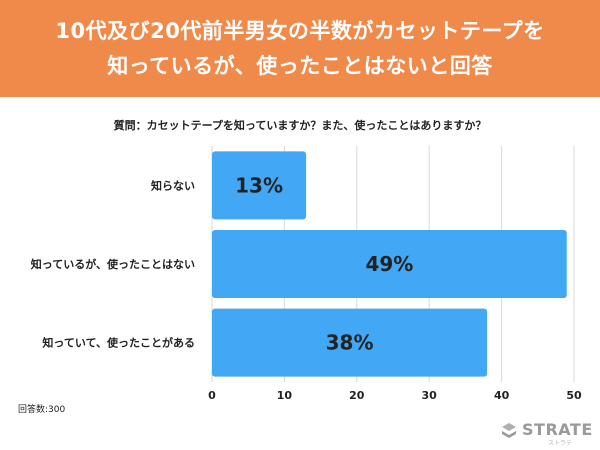  What do you see at coordinates (560, 443) in the screenshot?
I see `logo-sub: ストラテ` at bounding box center [560, 443].